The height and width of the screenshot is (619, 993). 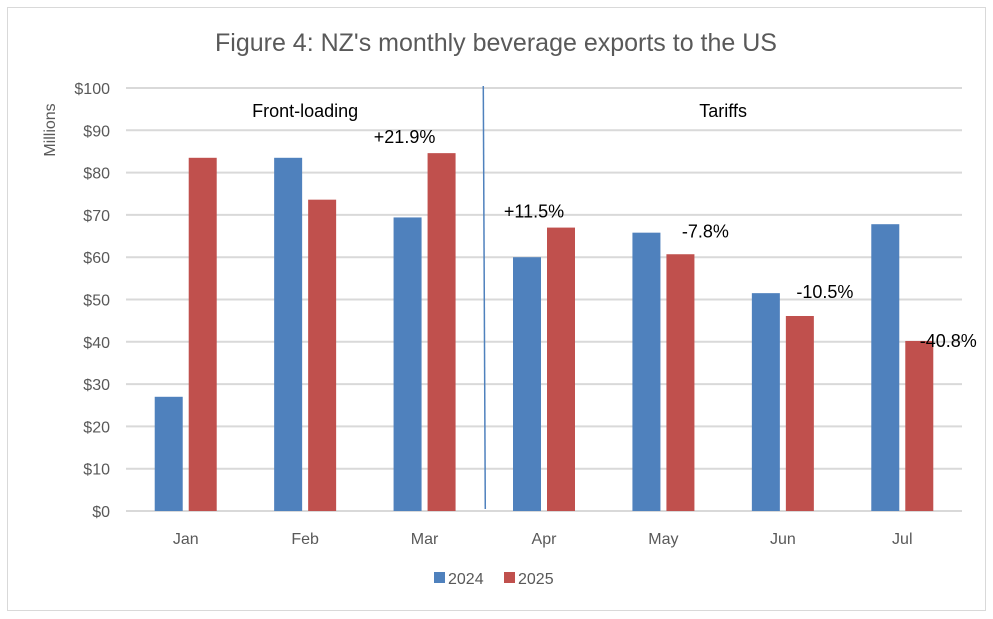 What do you see at coordinates (534, 212) in the screenshot?
I see `change-annotation: +11.5%` at bounding box center [534, 212].